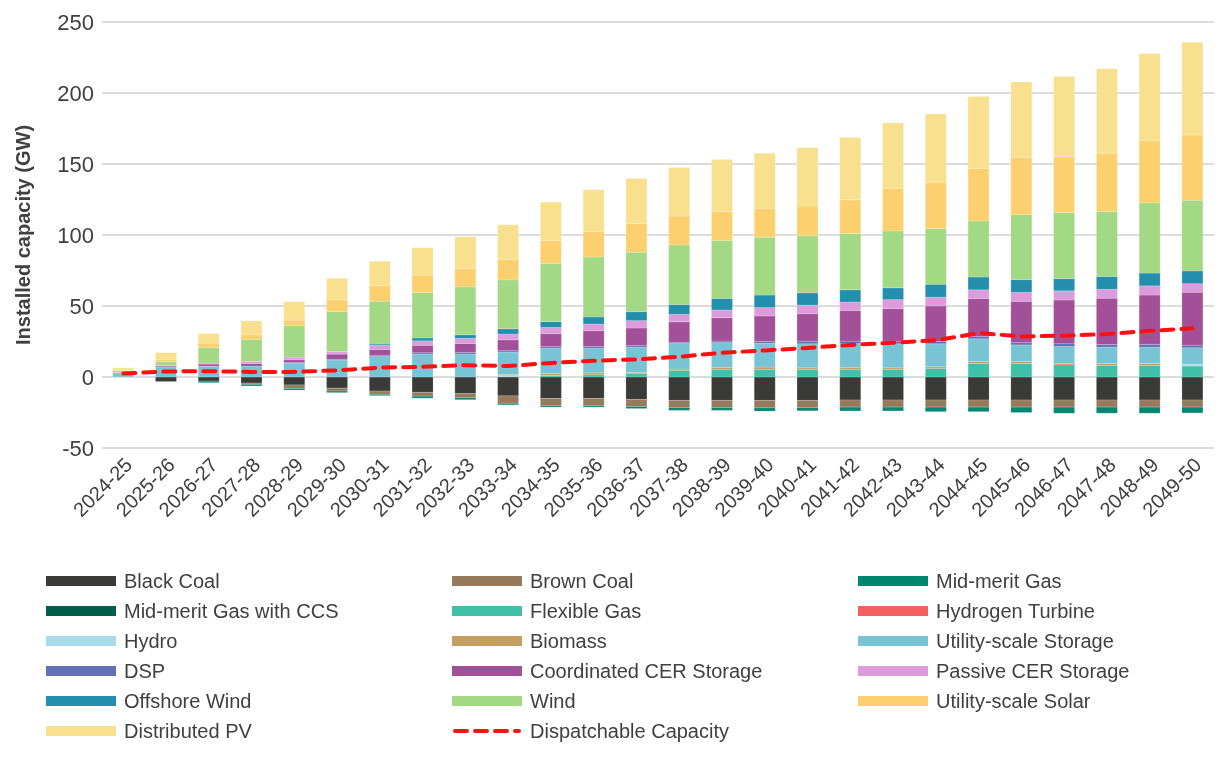  I want to click on legend-label: Distributed PV, so click(188, 731).